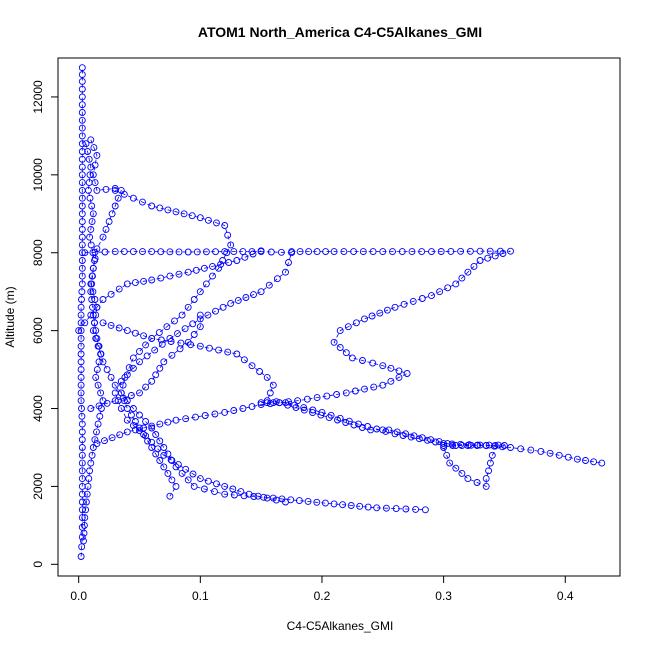  What do you see at coordinates (565, 596) in the screenshot?
I see `x-tick-label: 0.4` at bounding box center [565, 596].